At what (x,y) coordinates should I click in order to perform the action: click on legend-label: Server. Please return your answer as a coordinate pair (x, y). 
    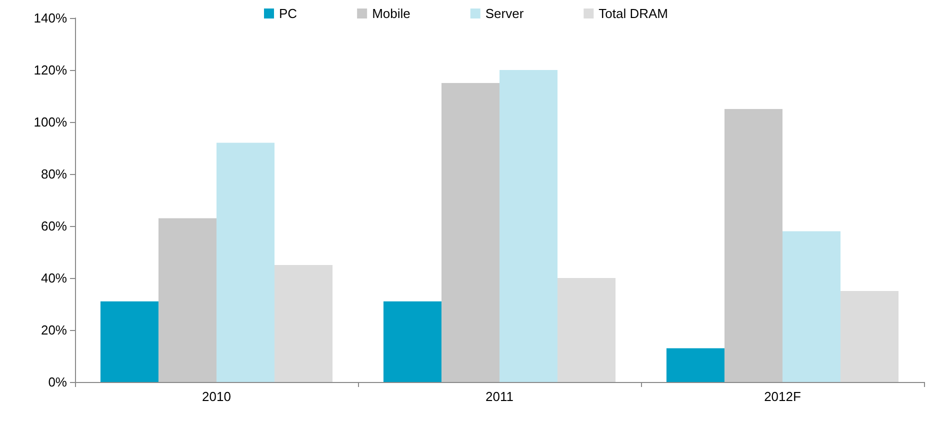
    Looking at the image, I should click on (504, 13).